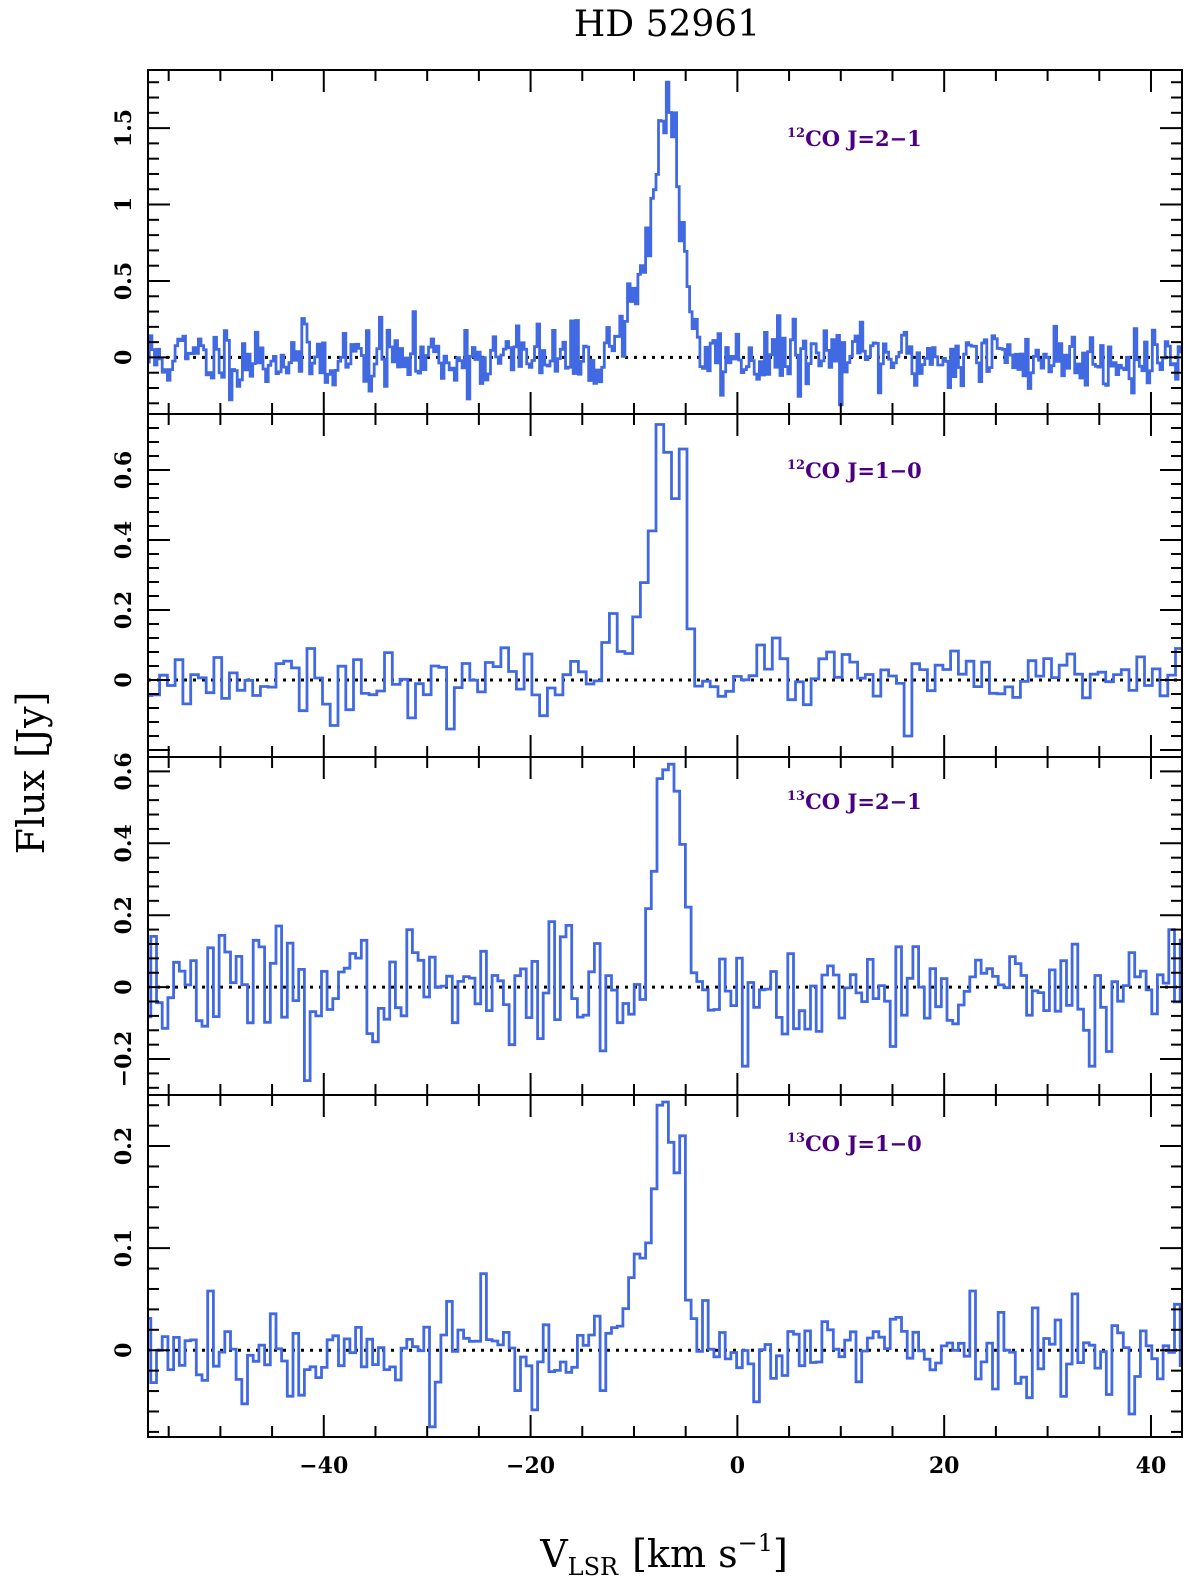 The height and width of the screenshot is (1580, 1200). What do you see at coordinates (593, 1566) in the screenshot?
I see `x-axis-label-subscript: LSR` at bounding box center [593, 1566].